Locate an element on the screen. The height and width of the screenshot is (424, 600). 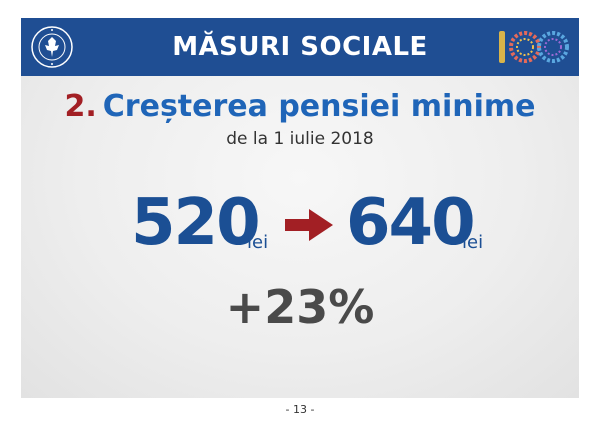
section-title: Creșterea pensiei minime is located at coordinates (319, 106).